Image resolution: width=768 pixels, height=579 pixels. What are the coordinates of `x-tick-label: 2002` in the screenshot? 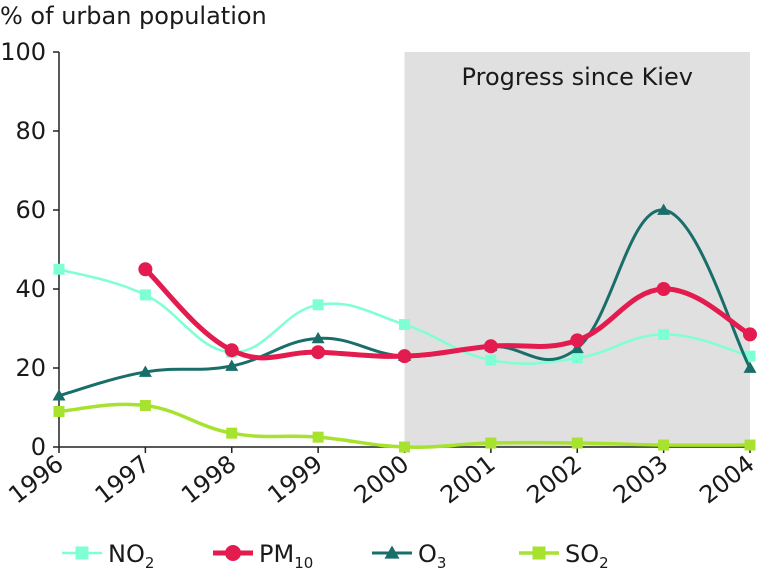 It's located at (554, 480).